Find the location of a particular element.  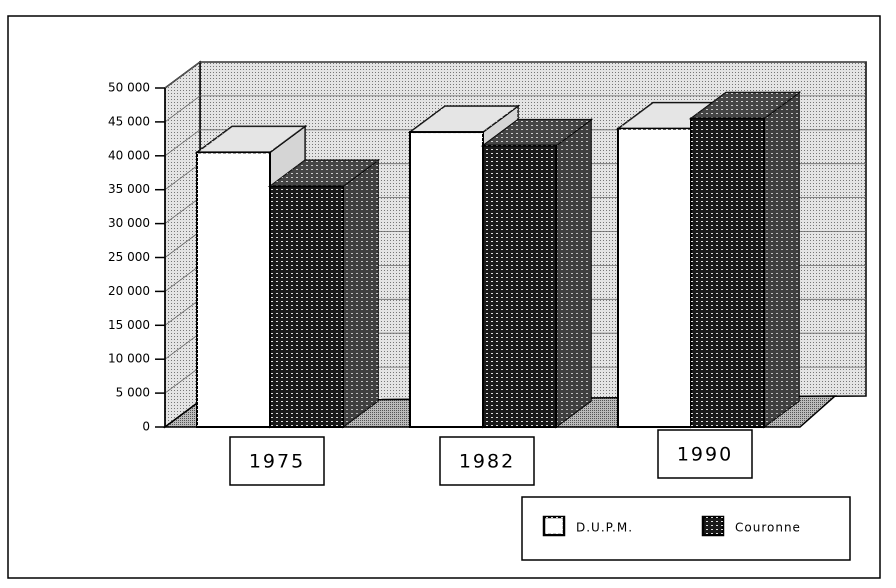

x-tick-label: 1990 is located at coordinates (705, 455).